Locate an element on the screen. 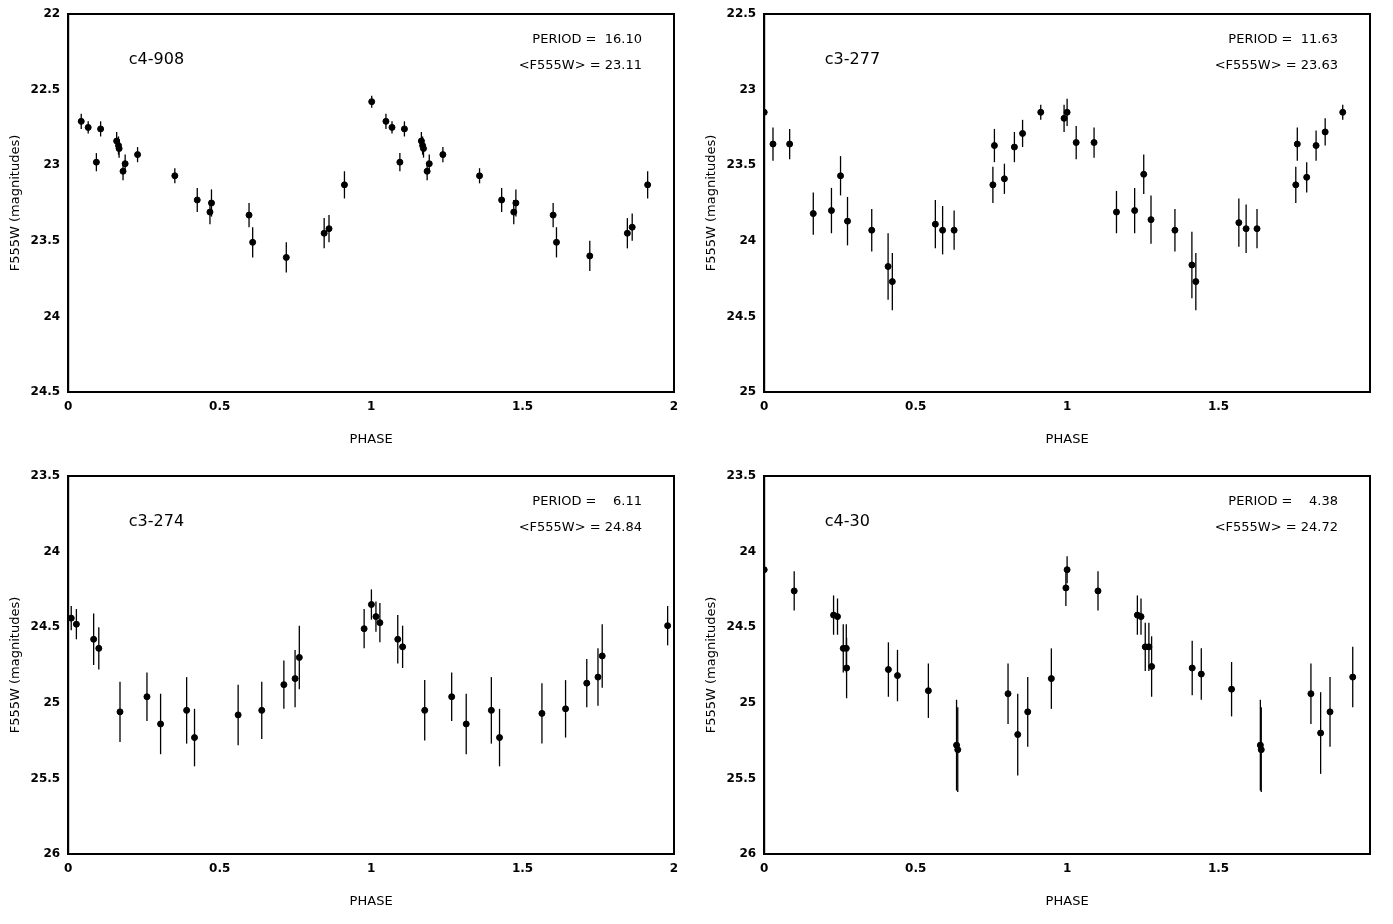 The width and height of the screenshot is (1393, 924). y-tick-label: 26 is located at coordinates (52, 853).